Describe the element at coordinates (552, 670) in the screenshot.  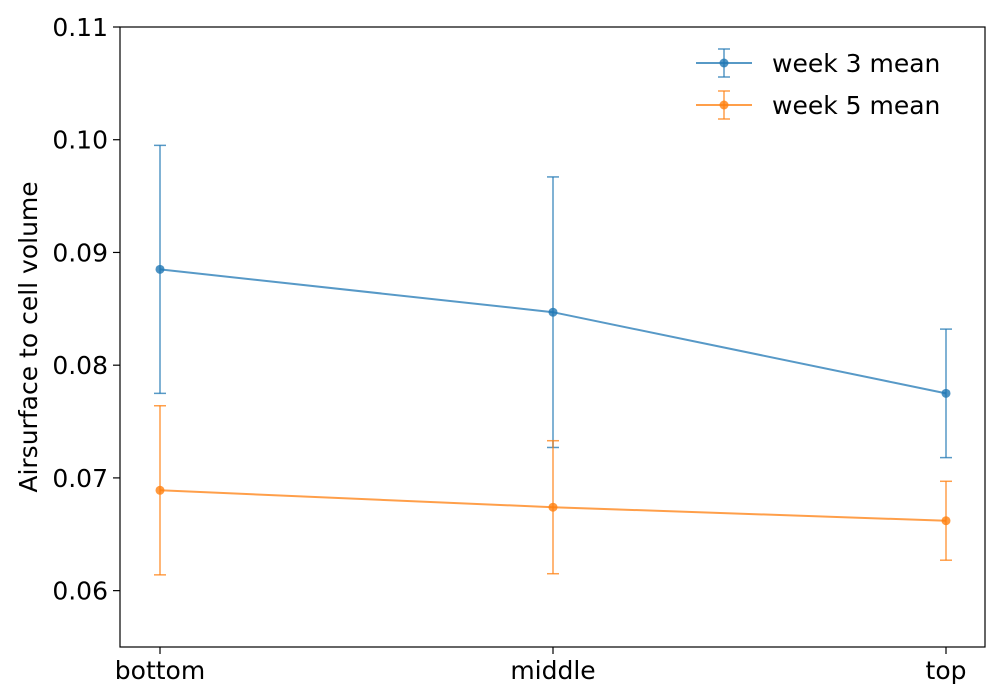
I see `x-tick-label: middle` at that location.